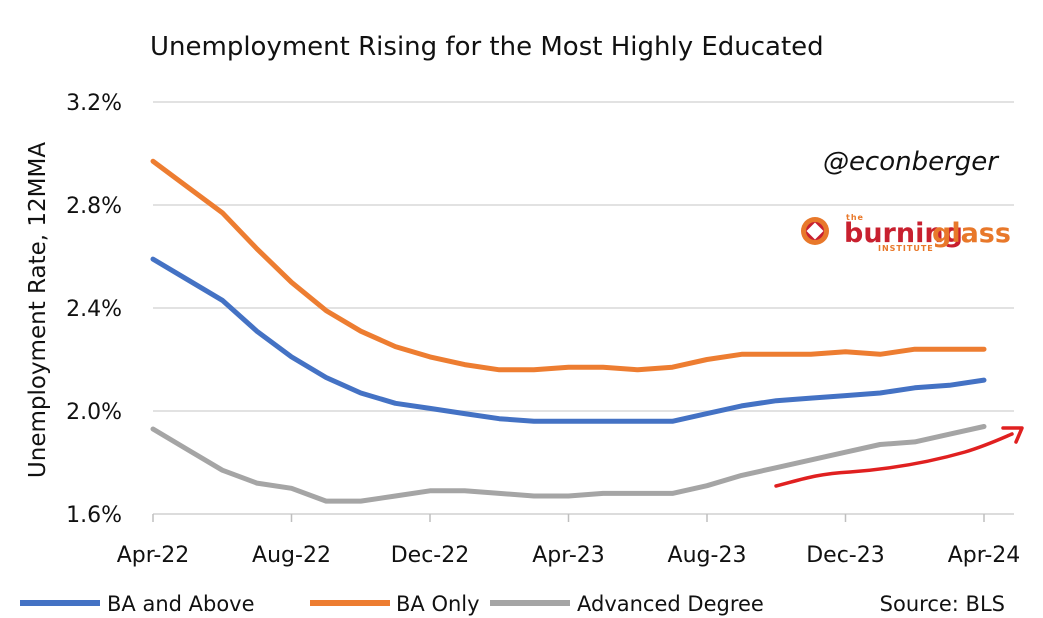  Describe the element at coordinates (94, 206) in the screenshot. I see `y-tick-label: 2.8%` at that location.